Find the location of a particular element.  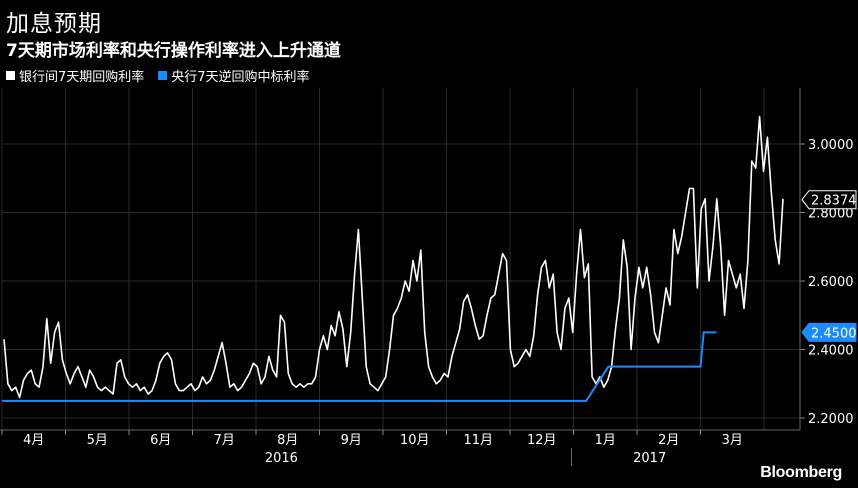

y-tick-label: 3.0000 is located at coordinates (831, 145).